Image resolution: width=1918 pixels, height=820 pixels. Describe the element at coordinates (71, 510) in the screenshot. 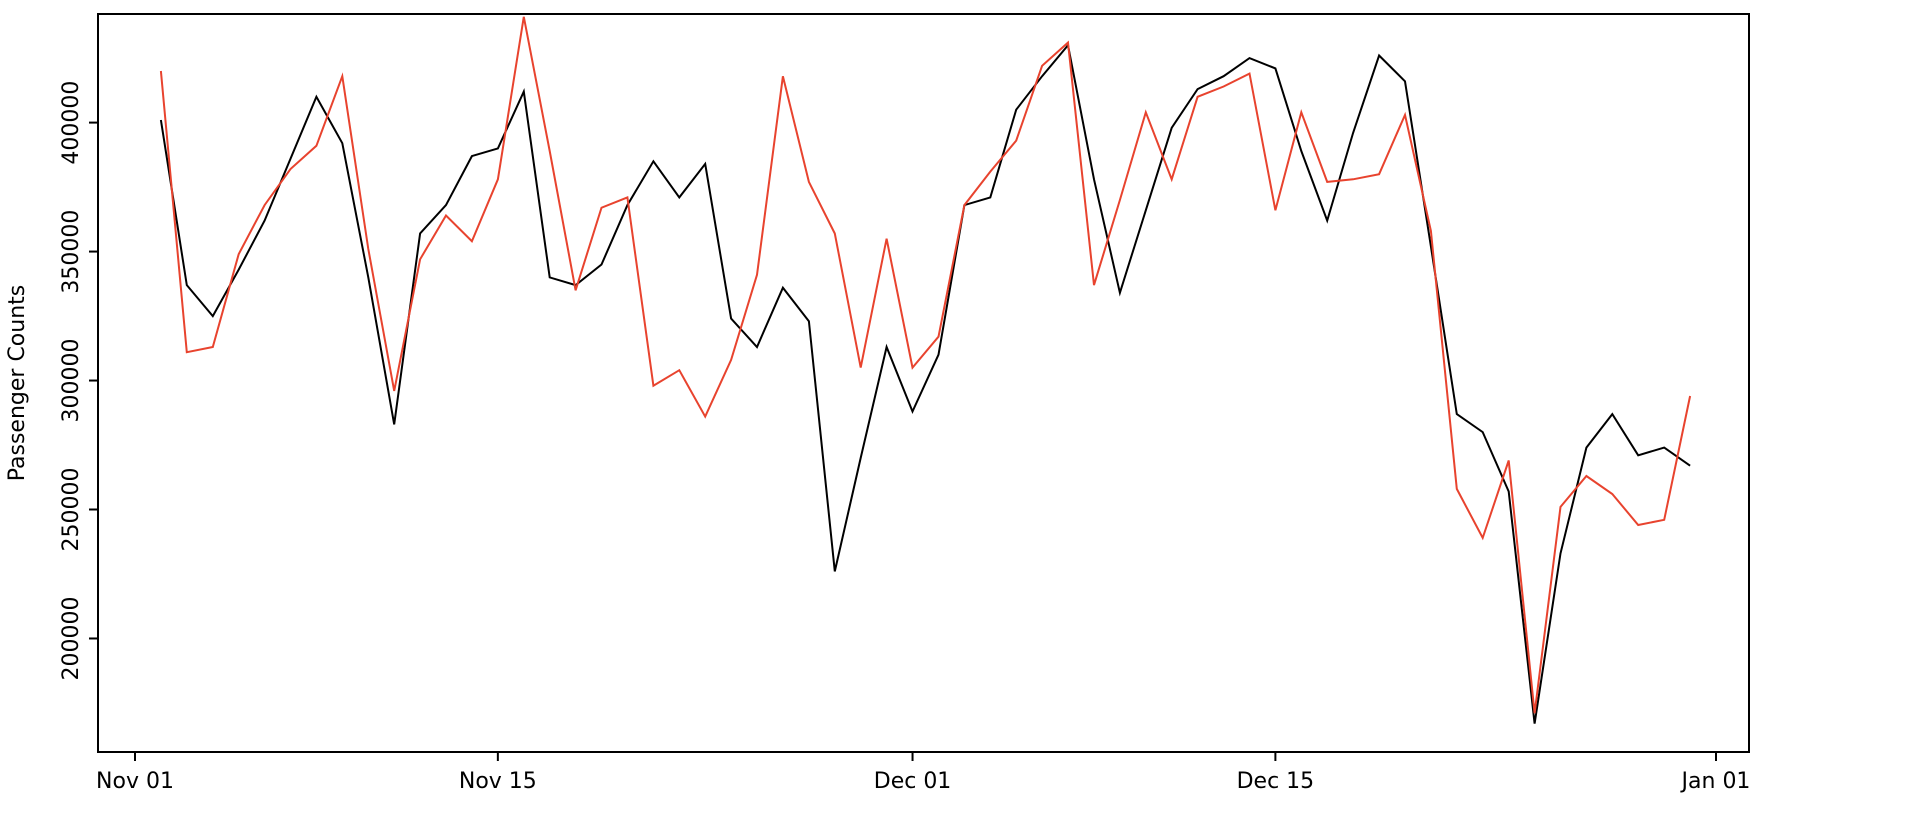

I see `y-tick-label: 250000` at that location.